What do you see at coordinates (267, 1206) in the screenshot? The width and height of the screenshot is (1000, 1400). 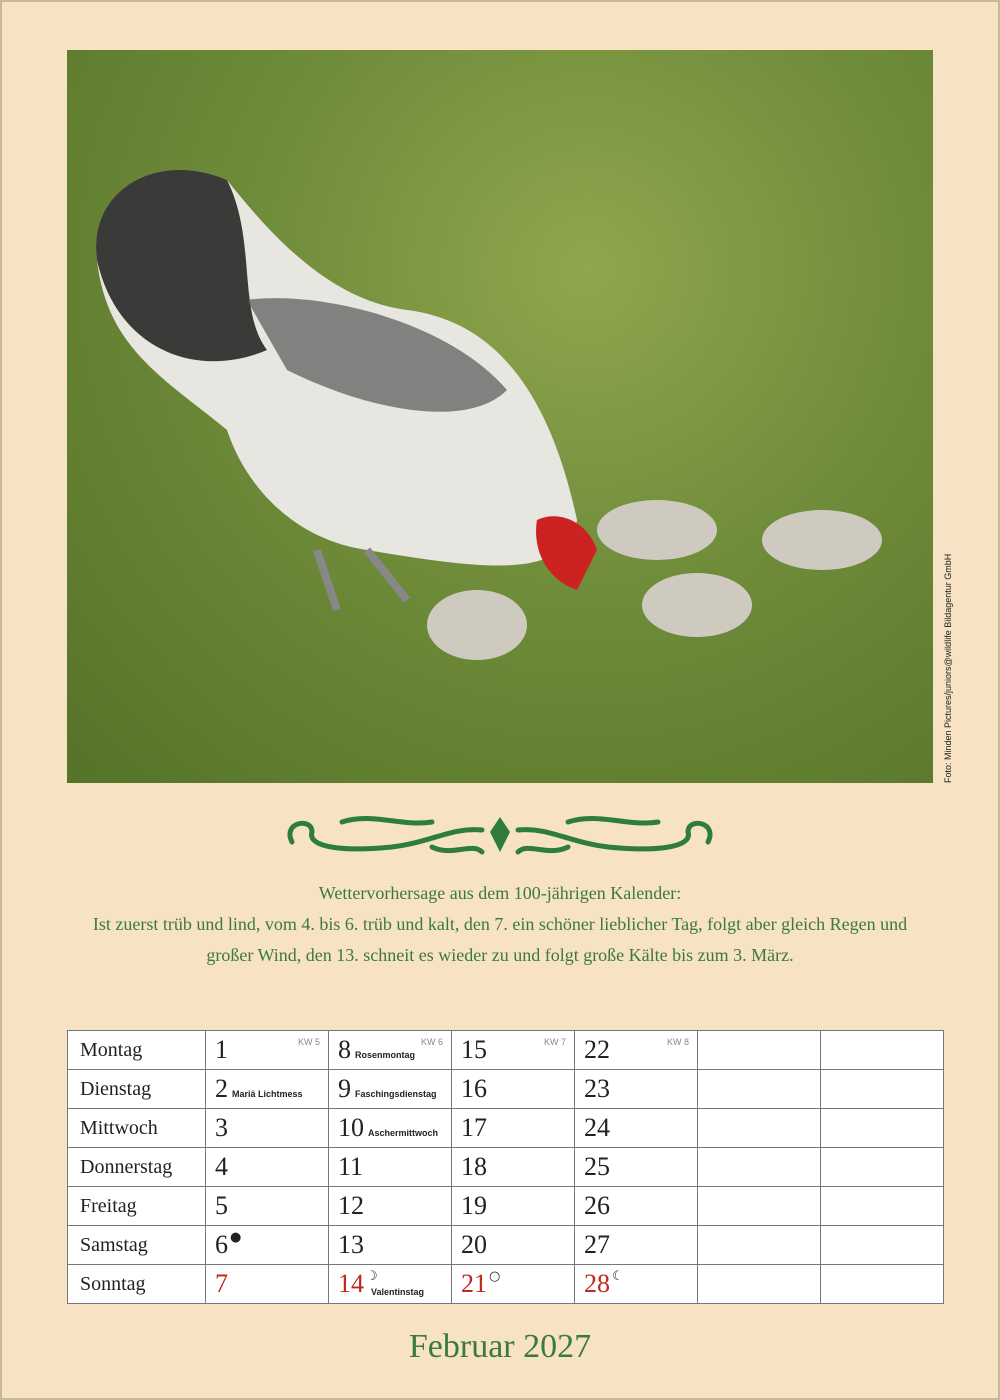 I see `day-cell: 5` at bounding box center [267, 1206].